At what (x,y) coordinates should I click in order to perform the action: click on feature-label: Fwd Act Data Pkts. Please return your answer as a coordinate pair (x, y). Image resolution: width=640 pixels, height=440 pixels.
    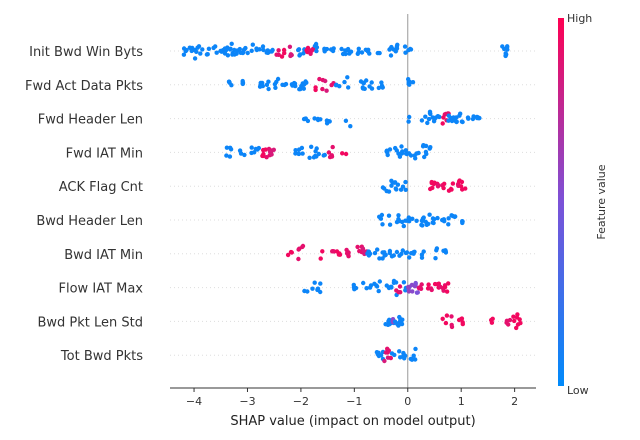
    Looking at the image, I should click on (84, 86).